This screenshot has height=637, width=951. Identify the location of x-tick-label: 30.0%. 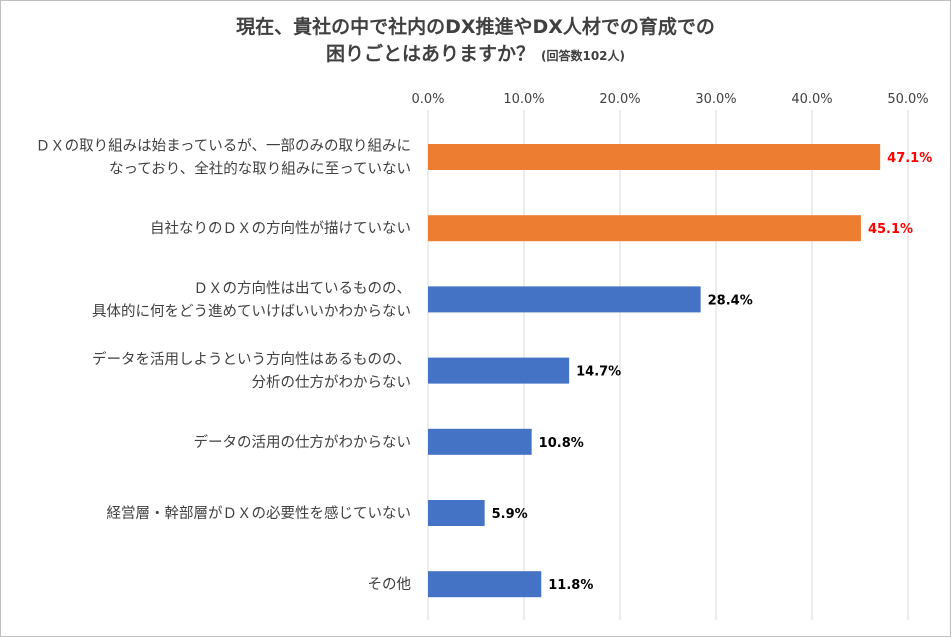
(715, 99).